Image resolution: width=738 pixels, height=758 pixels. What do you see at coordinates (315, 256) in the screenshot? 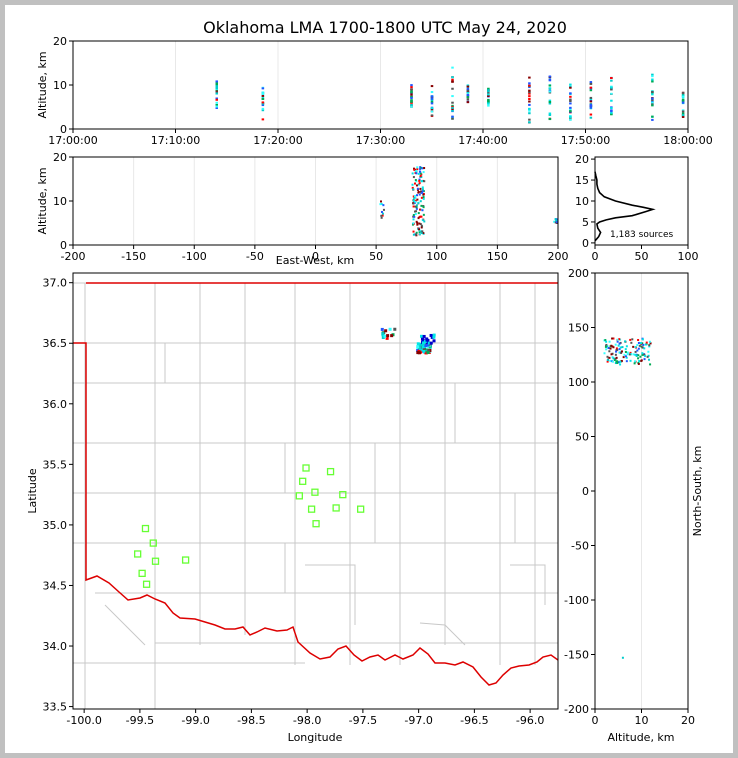
I see `ew-height-xtick: 0` at bounding box center [315, 256].